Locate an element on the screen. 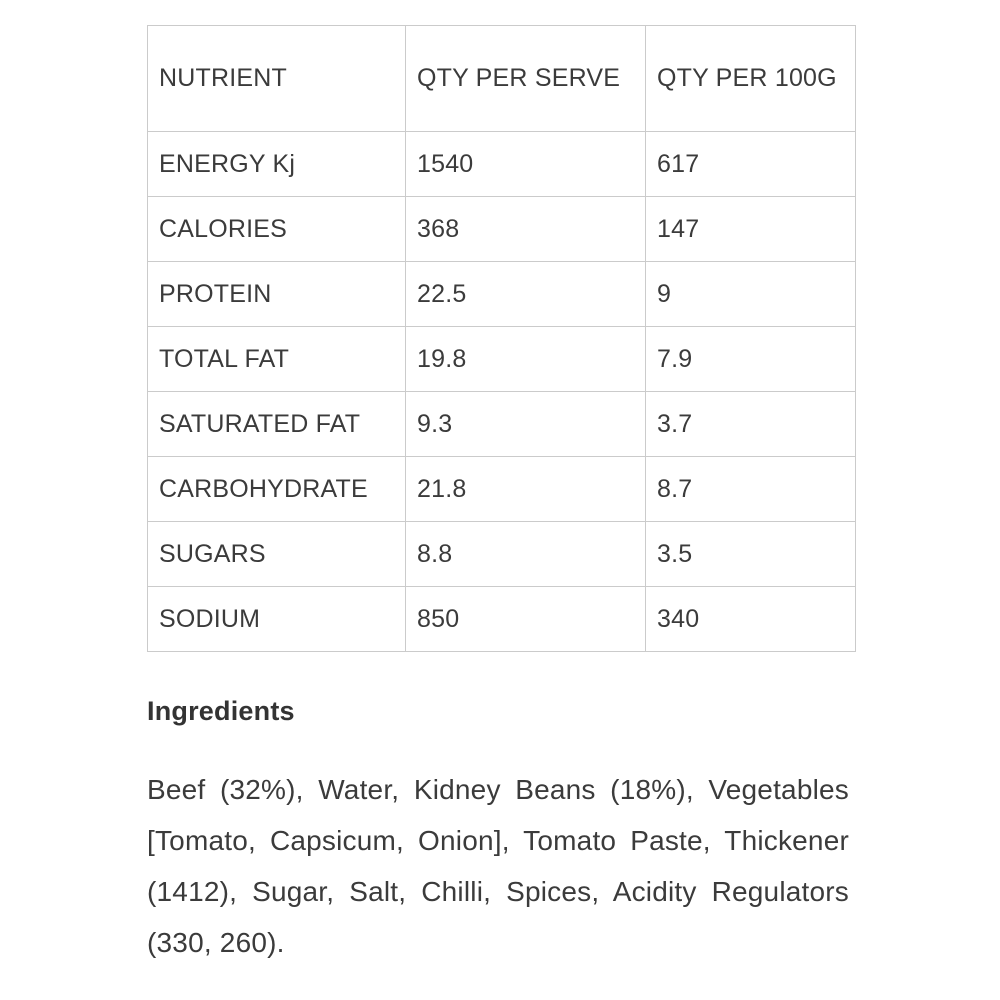 The width and height of the screenshot is (1000, 1000). nutrient-name: CALORIES is located at coordinates (276, 229).